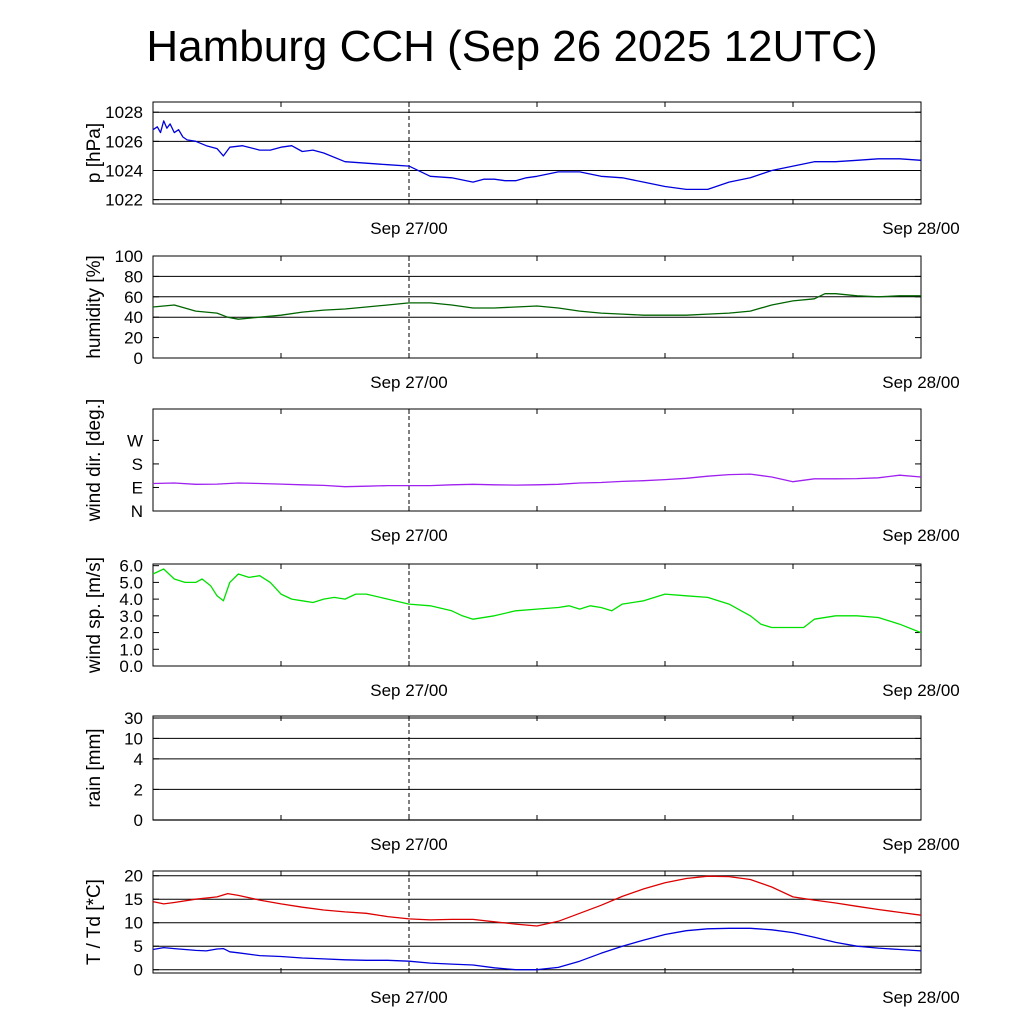 The width and height of the screenshot is (1024, 1024). What do you see at coordinates (133, 276) in the screenshot?
I see `y-tick-label: 80` at bounding box center [133, 276].